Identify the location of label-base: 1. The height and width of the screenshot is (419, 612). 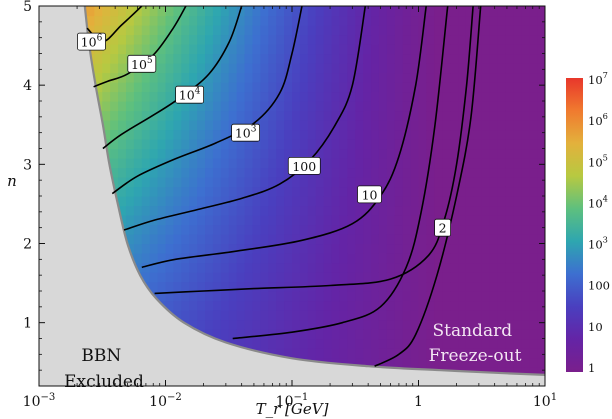
(591, 368).